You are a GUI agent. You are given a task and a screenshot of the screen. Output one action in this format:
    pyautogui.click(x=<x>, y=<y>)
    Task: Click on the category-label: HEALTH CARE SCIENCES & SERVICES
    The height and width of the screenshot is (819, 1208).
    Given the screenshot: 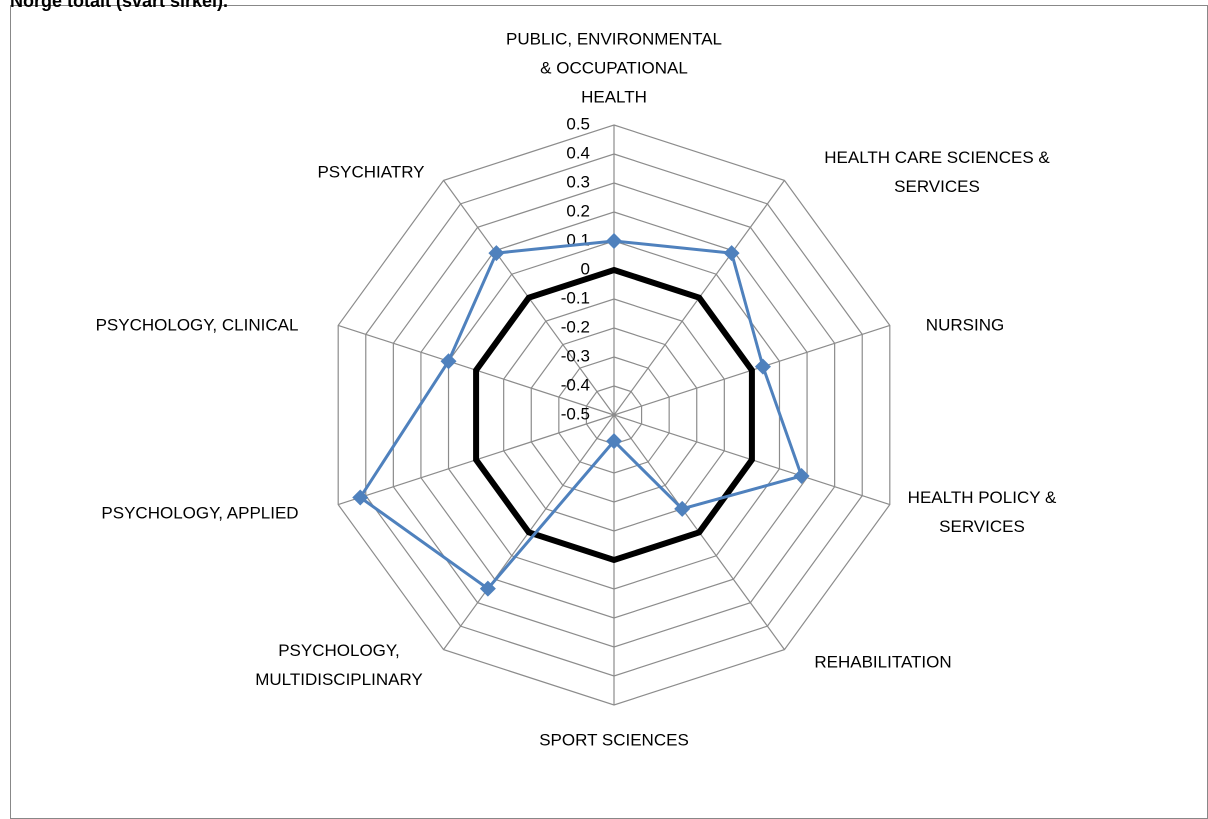 What is the action you would take?
    pyautogui.click(x=937, y=172)
    